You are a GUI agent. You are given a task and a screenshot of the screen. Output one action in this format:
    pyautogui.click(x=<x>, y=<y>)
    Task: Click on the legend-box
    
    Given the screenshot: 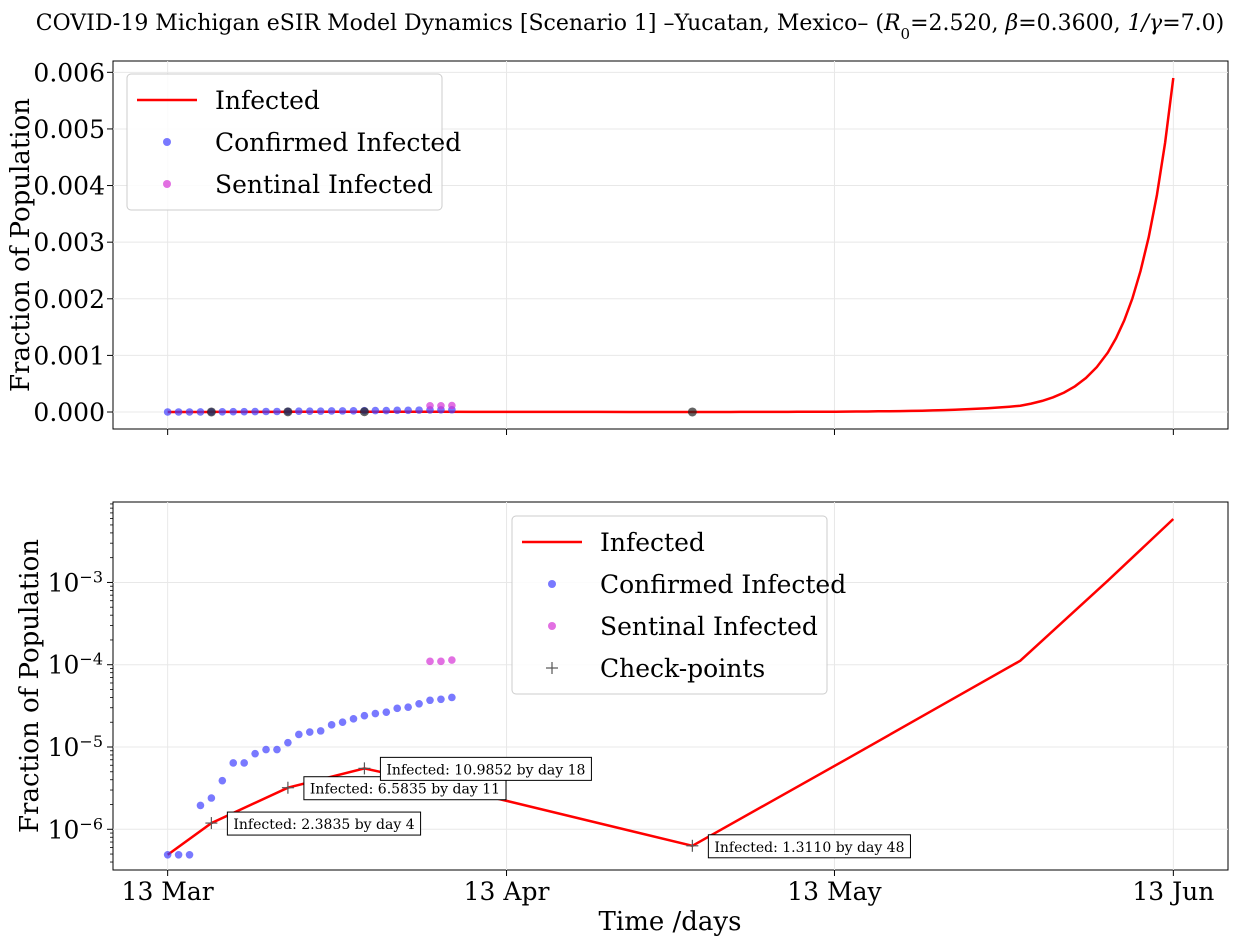 What is the action you would take?
    pyautogui.click(x=284, y=142)
    